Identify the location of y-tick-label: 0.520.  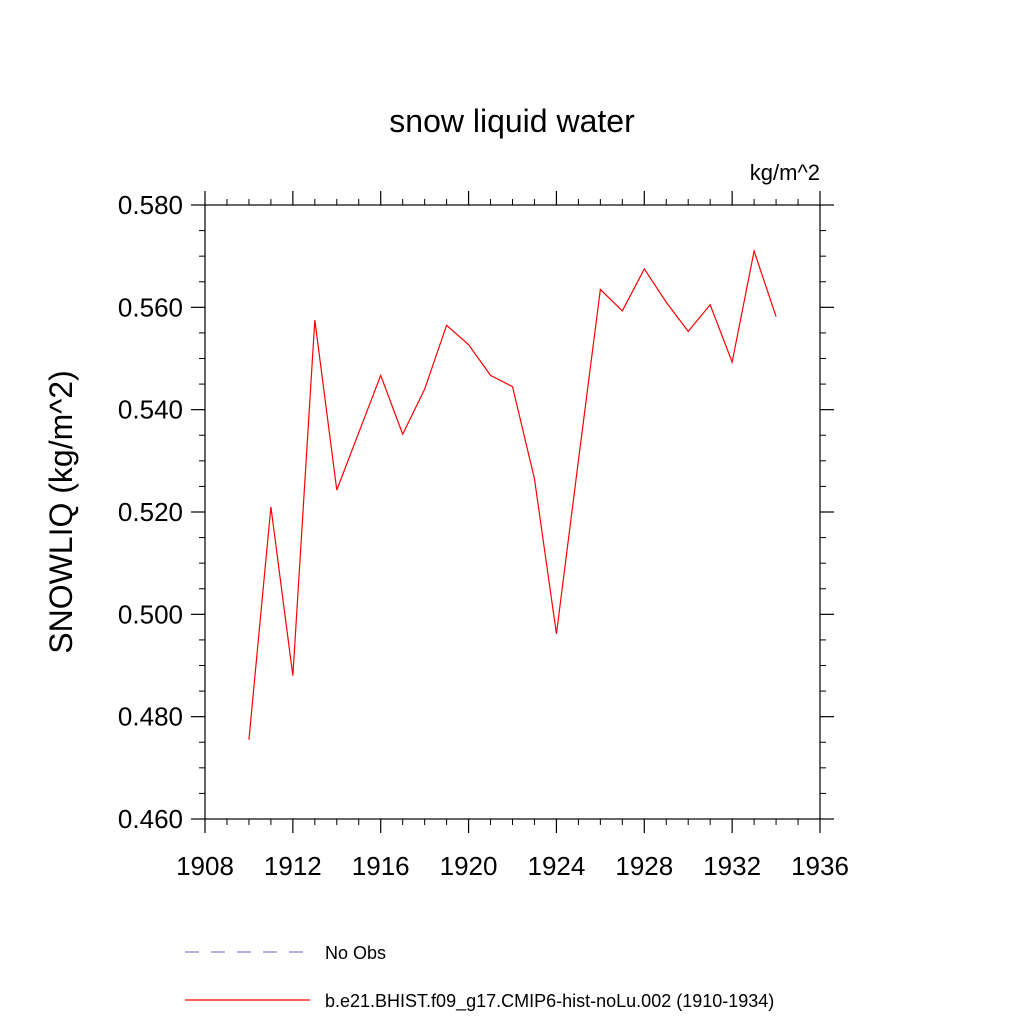
(150, 512).